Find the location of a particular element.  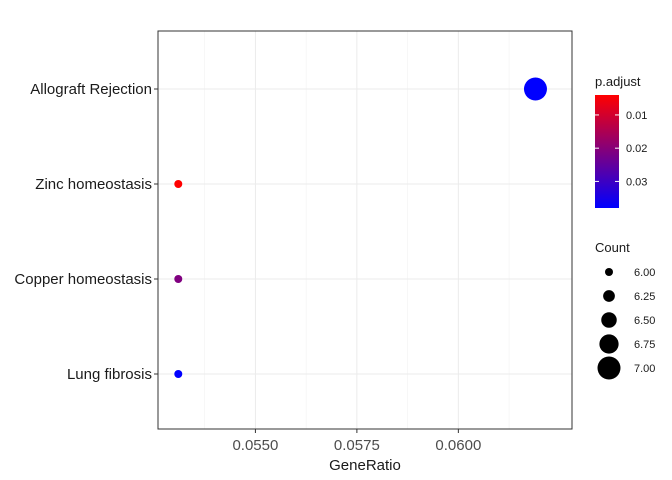

x-axis: 0.0550 0.0575 0.0600 is located at coordinates (356, 441).